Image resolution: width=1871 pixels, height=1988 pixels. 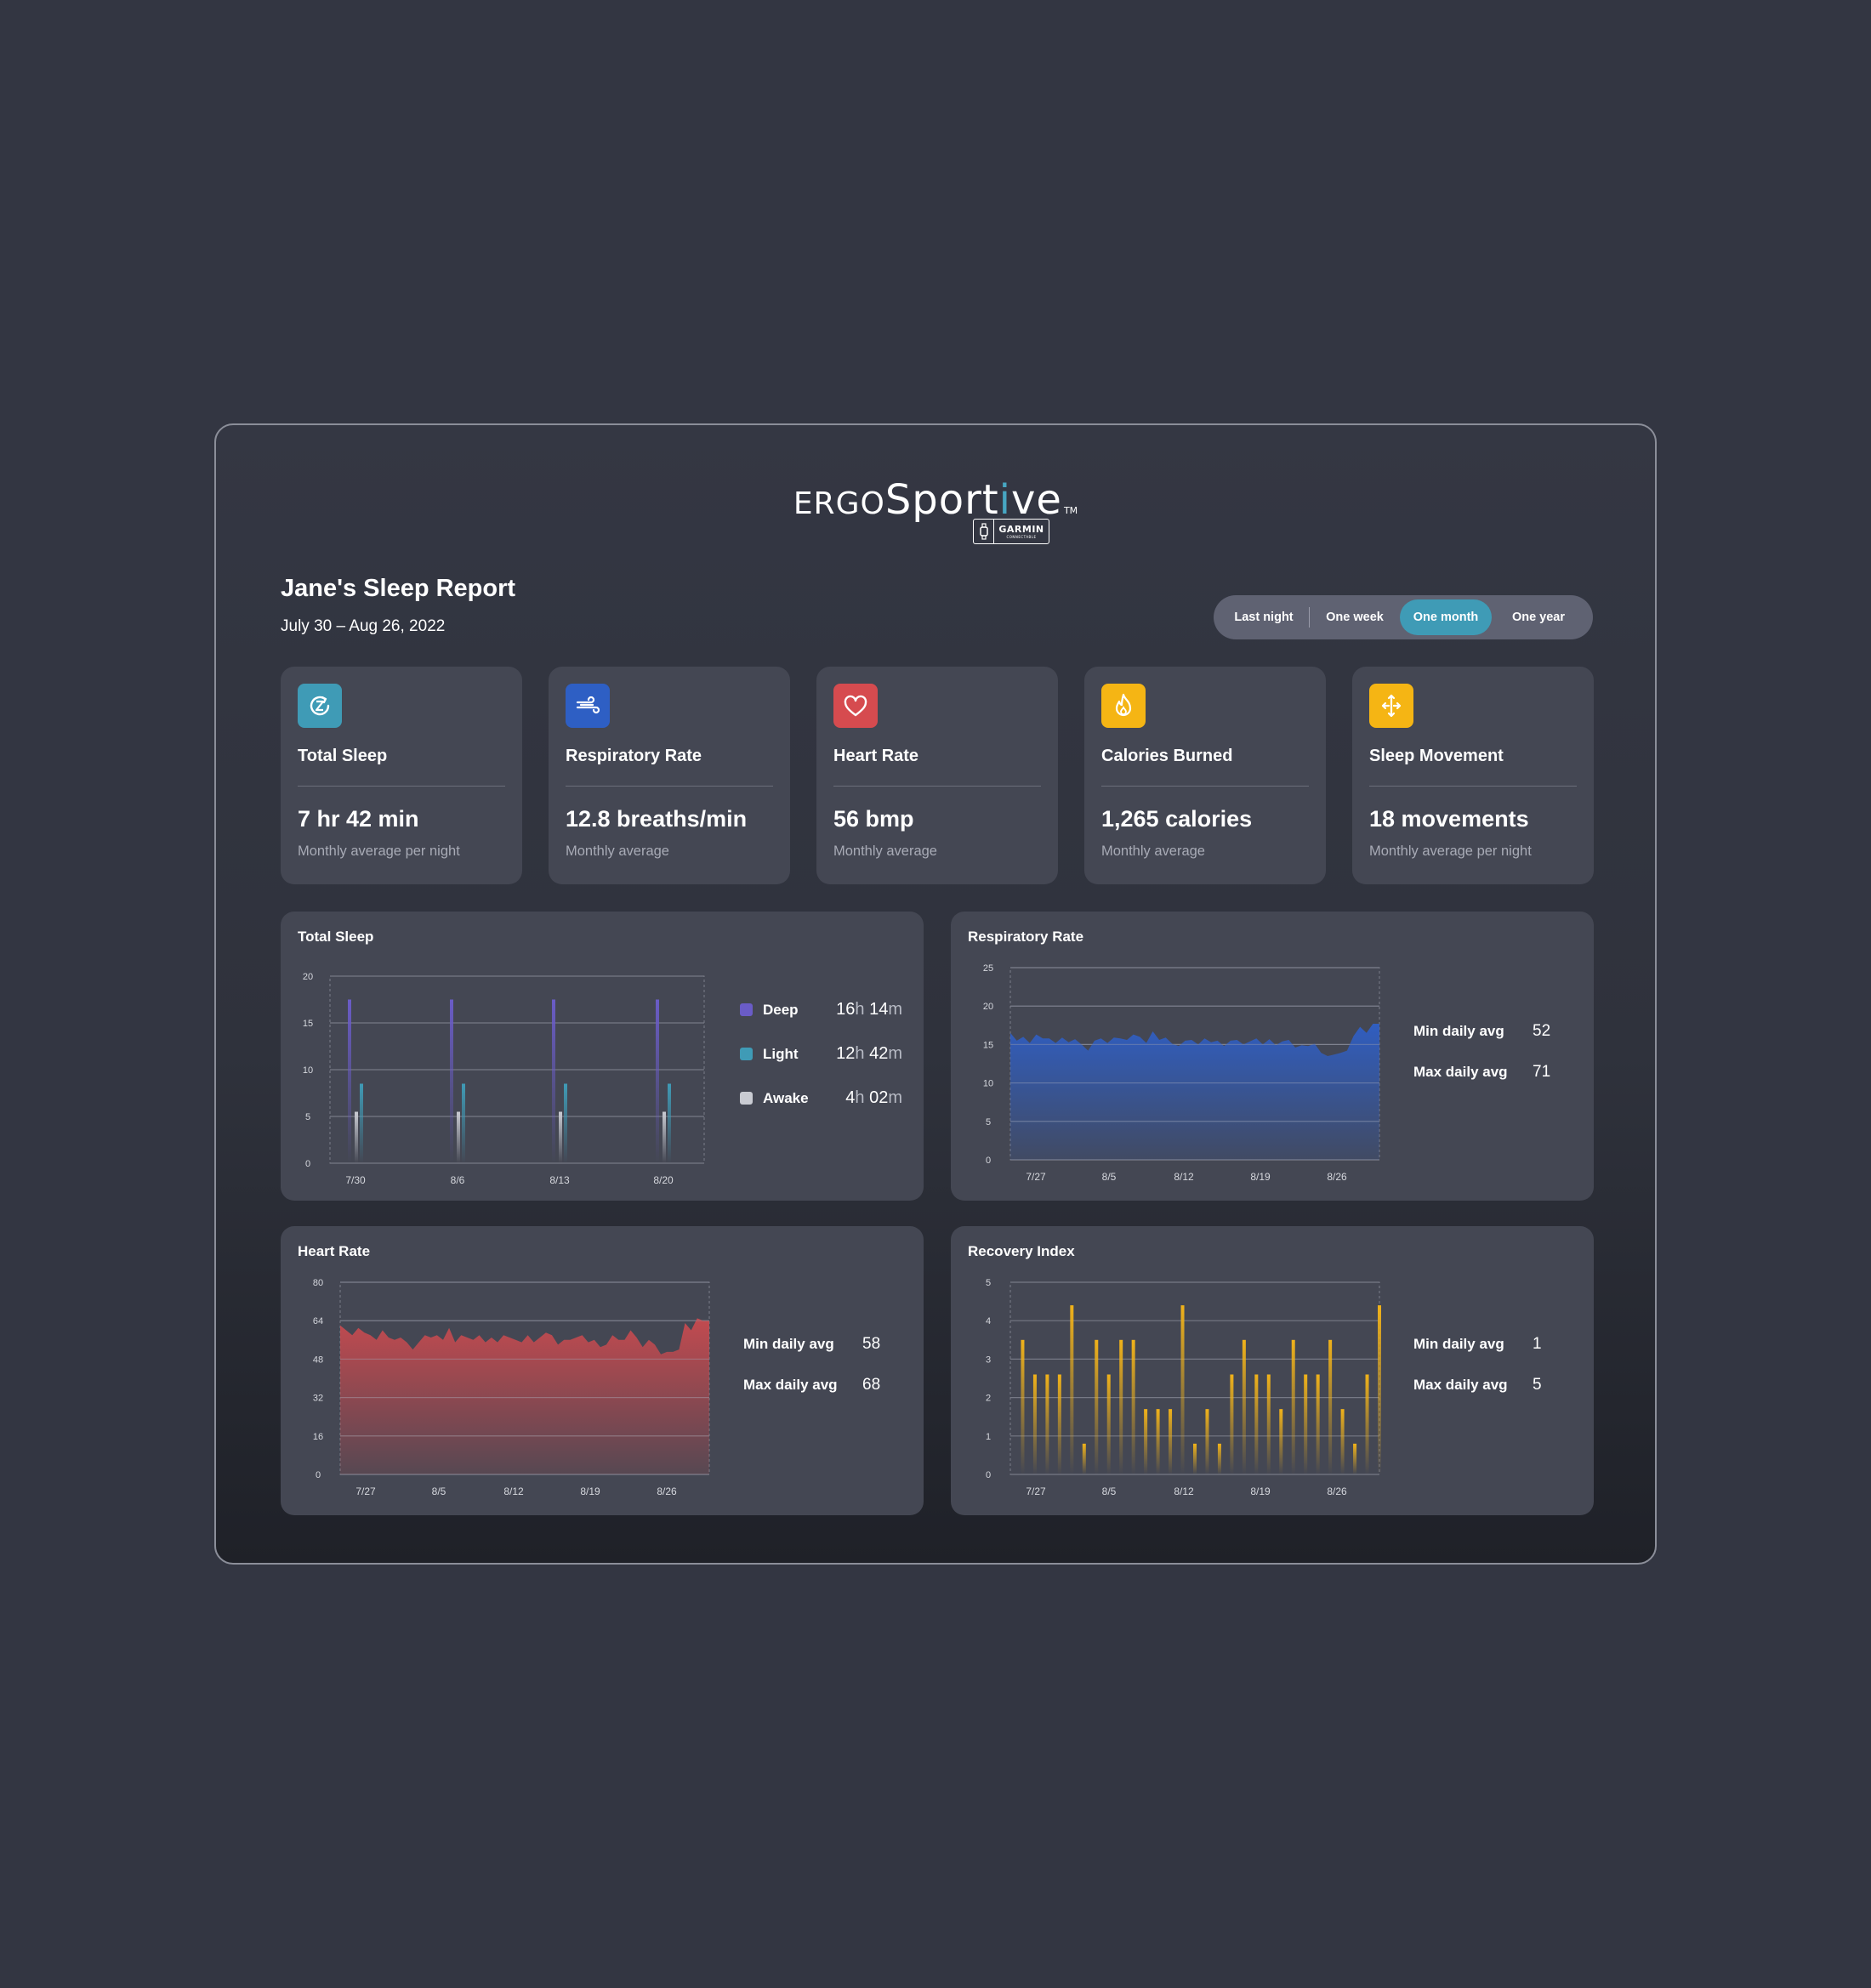 What do you see at coordinates (365, 1491) in the screenshot?
I see `x-tick-label: 7/27` at bounding box center [365, 1491].